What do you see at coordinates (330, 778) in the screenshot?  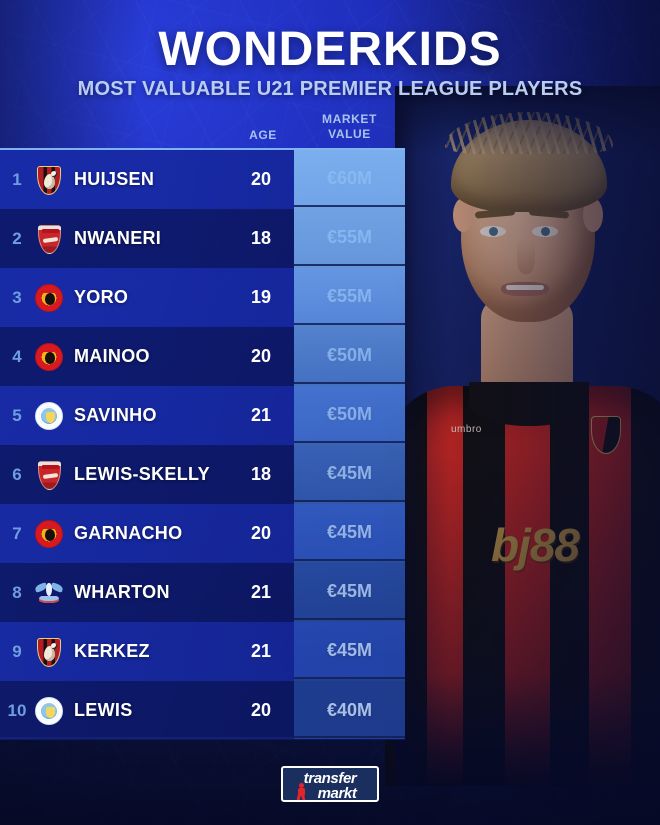 I see `transfermarkt-logo-line1: transfer` at bounding box center [330, 778].